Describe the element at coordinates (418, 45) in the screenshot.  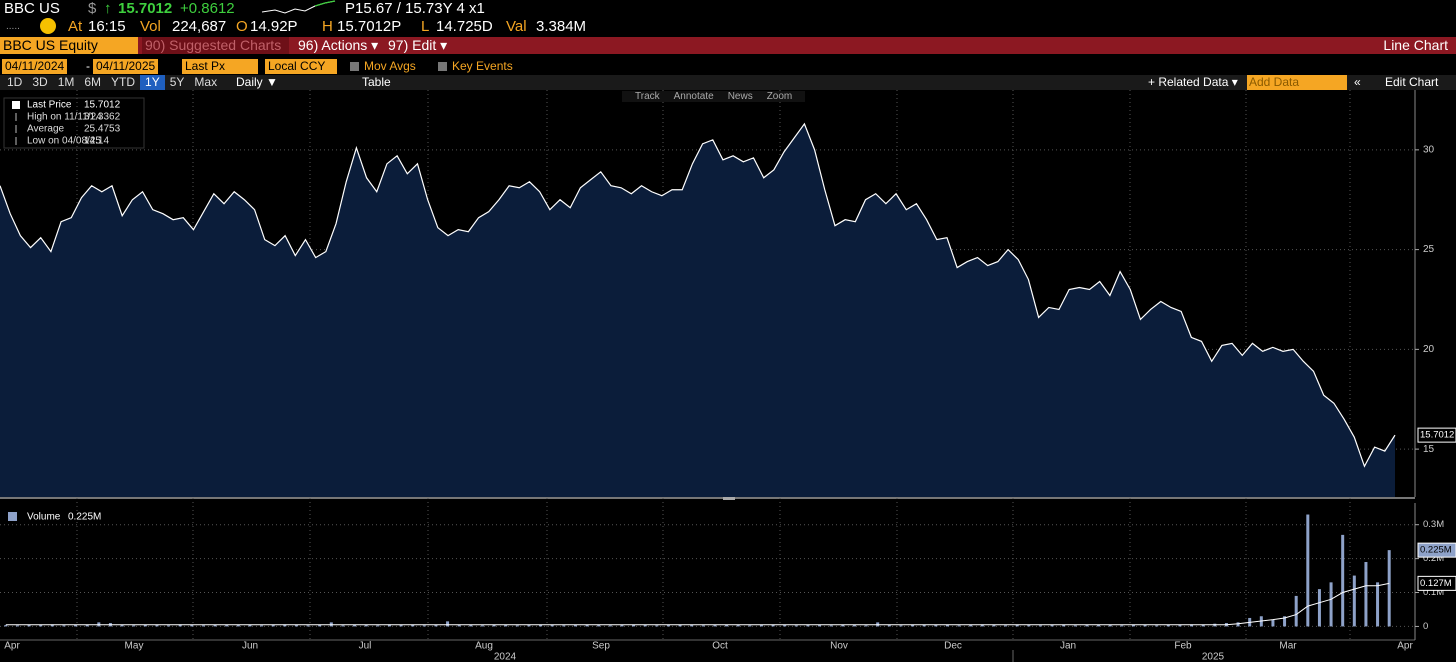
I see `edit: 97) Edit ▾` at that location.